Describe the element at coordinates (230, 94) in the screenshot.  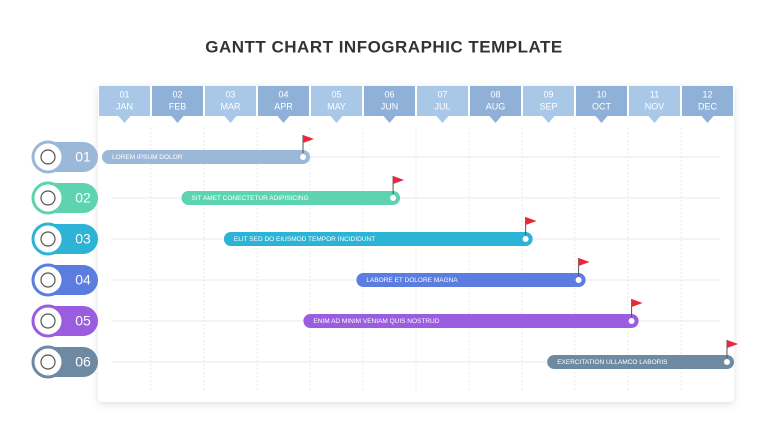
I see `column-number: 03` at that location.